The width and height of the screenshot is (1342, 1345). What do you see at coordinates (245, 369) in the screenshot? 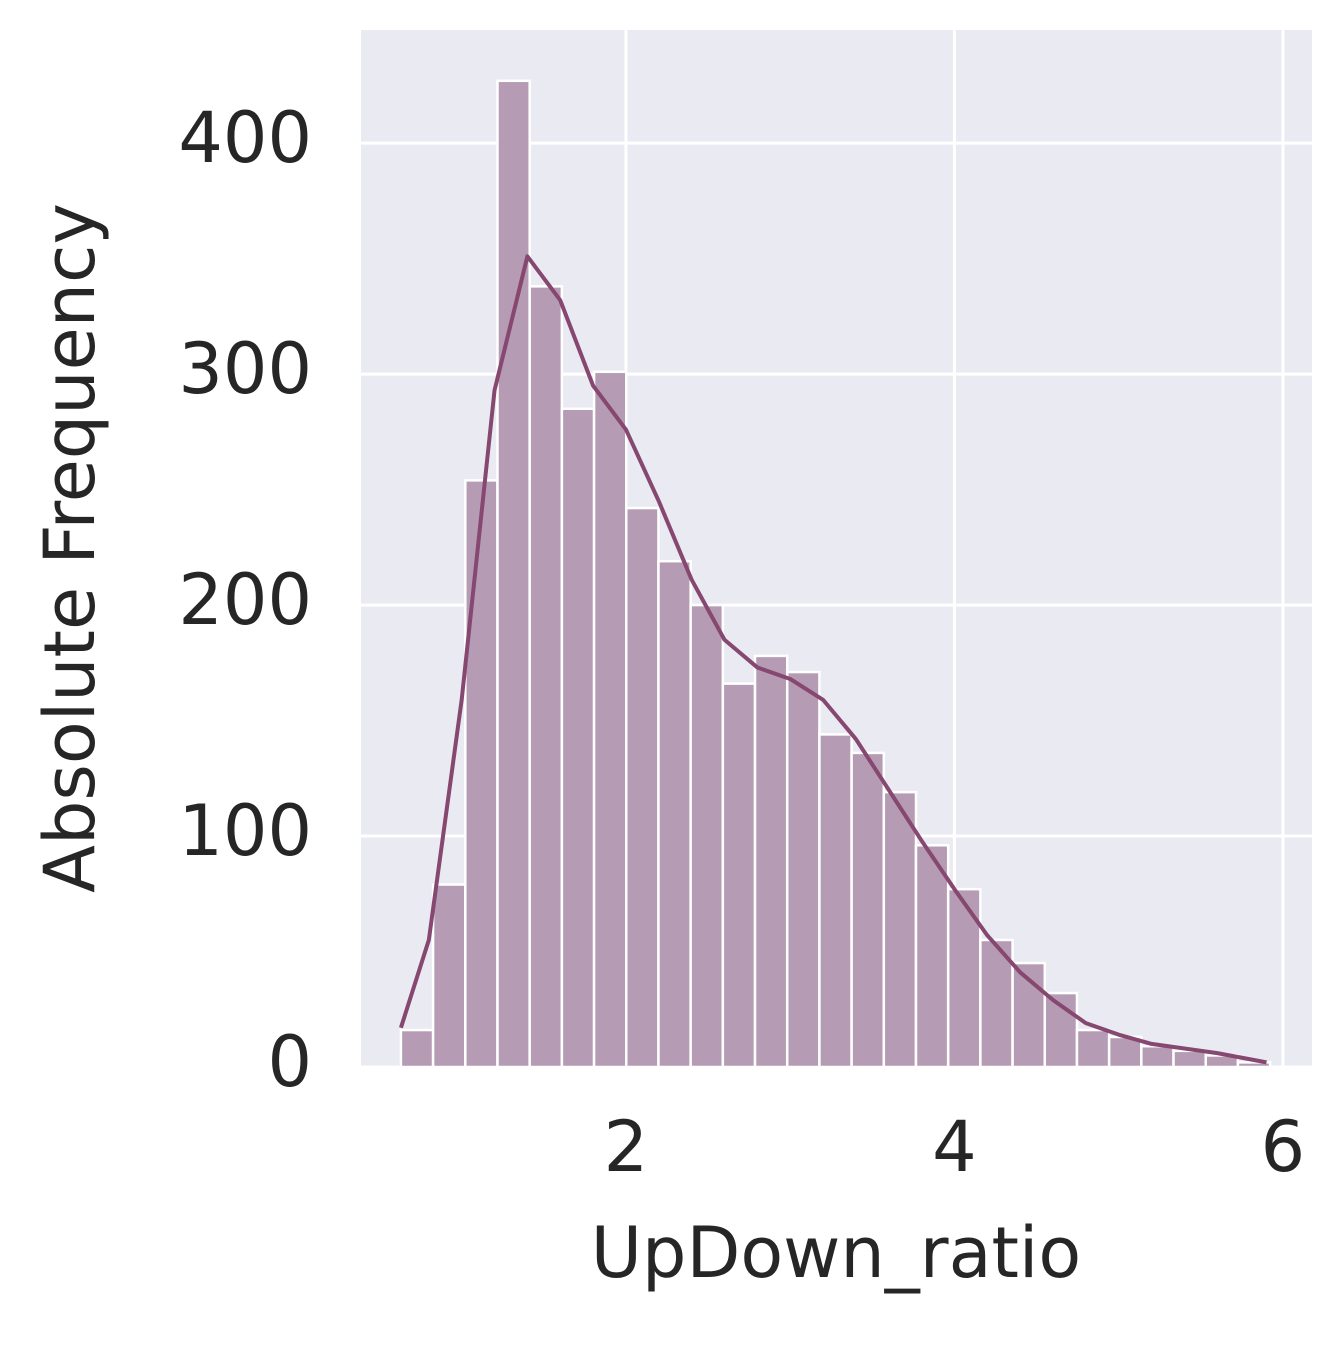
I see `y-tick-label: 300` at bounding box center [245, 369].